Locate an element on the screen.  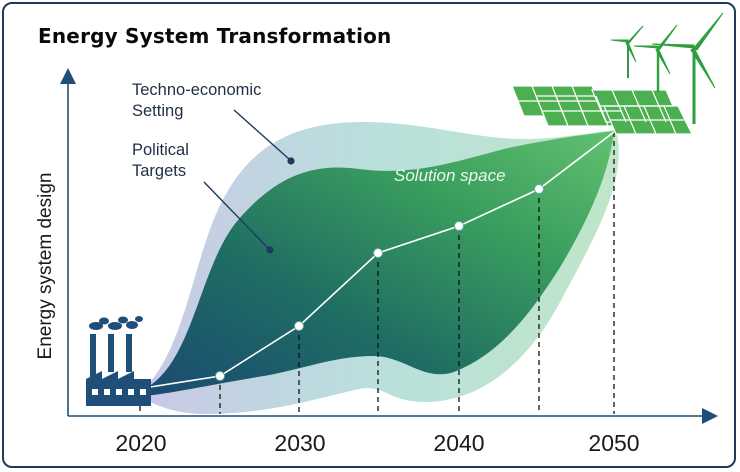
x-tick-label: 2030 is located at coordinates (300, 443).